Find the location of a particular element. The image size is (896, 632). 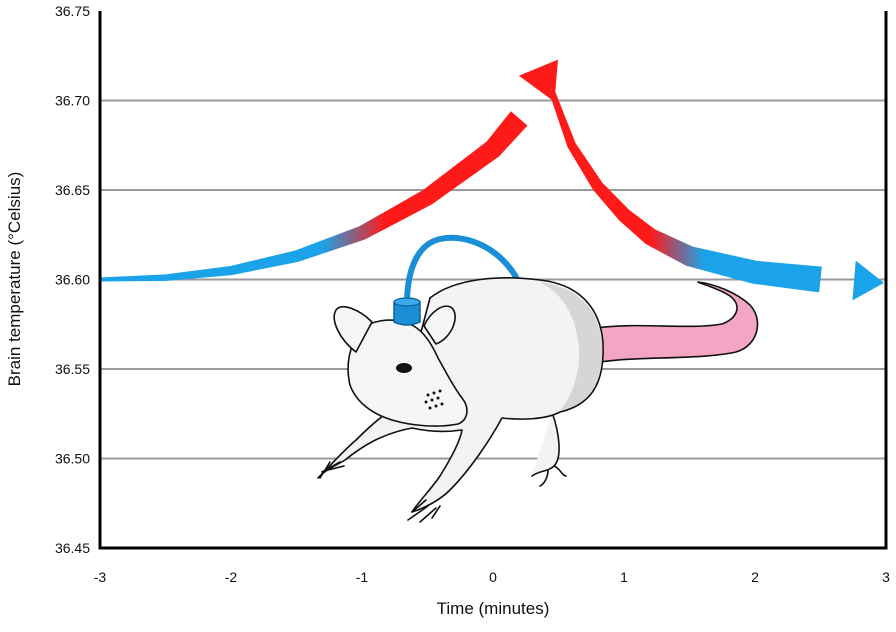

y-axis-label: Brain temperature (°Celsius) is located at coordinates (14, 279).